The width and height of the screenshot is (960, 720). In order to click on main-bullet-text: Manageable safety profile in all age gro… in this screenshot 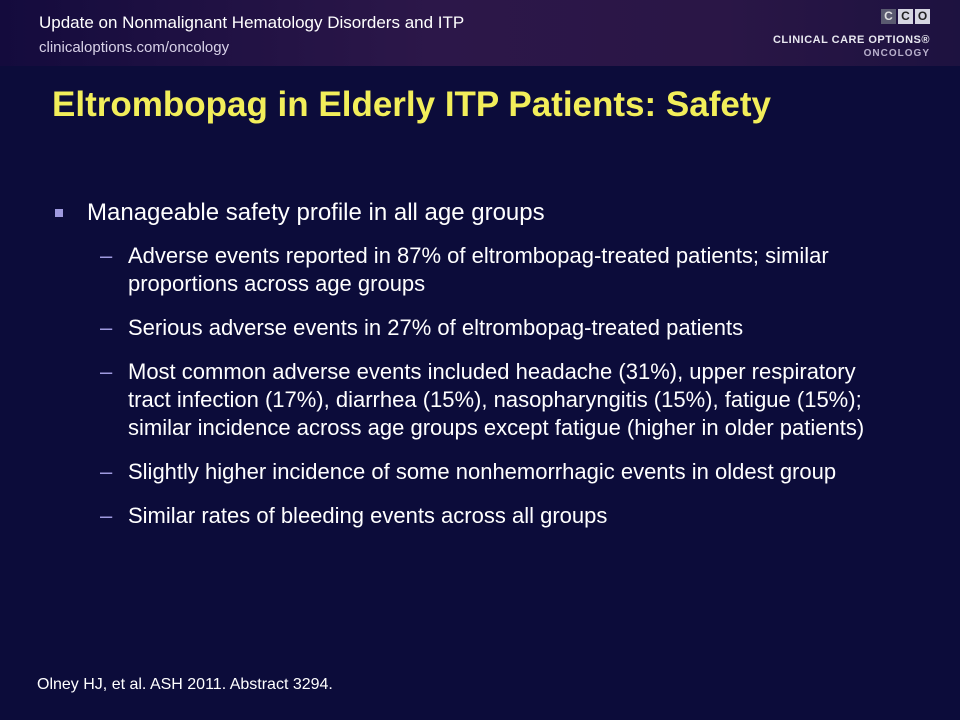, I will do `click(316, 212)`.